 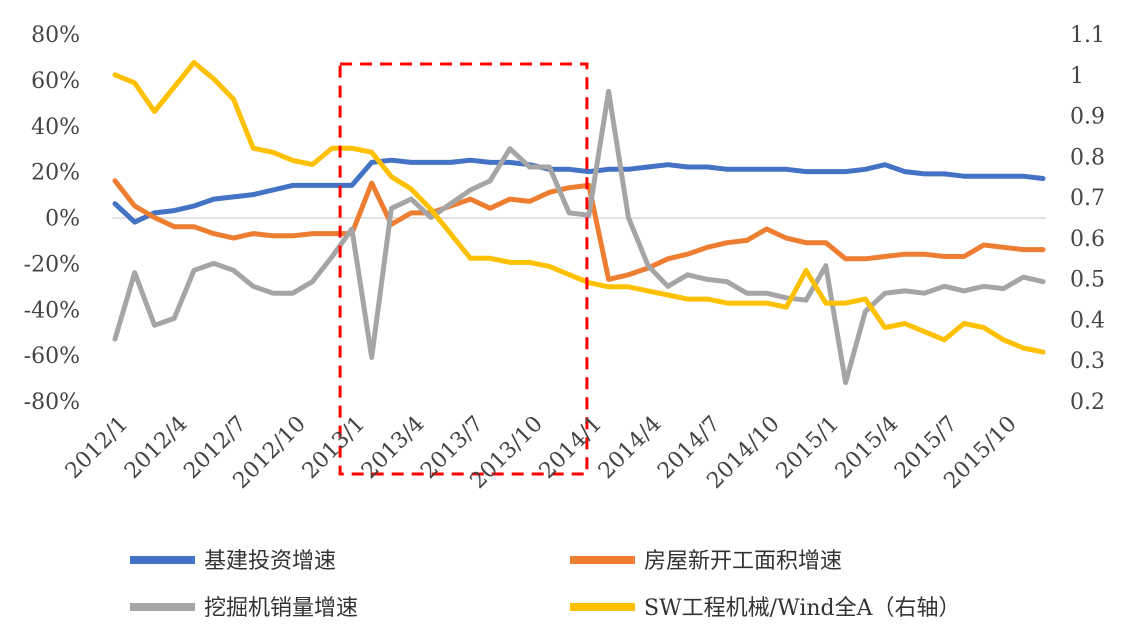 What do you see at coordinates (630, 448) in the screenshot?
I see `x-tick-label: 2014/4` at bounding box center [630, 448].